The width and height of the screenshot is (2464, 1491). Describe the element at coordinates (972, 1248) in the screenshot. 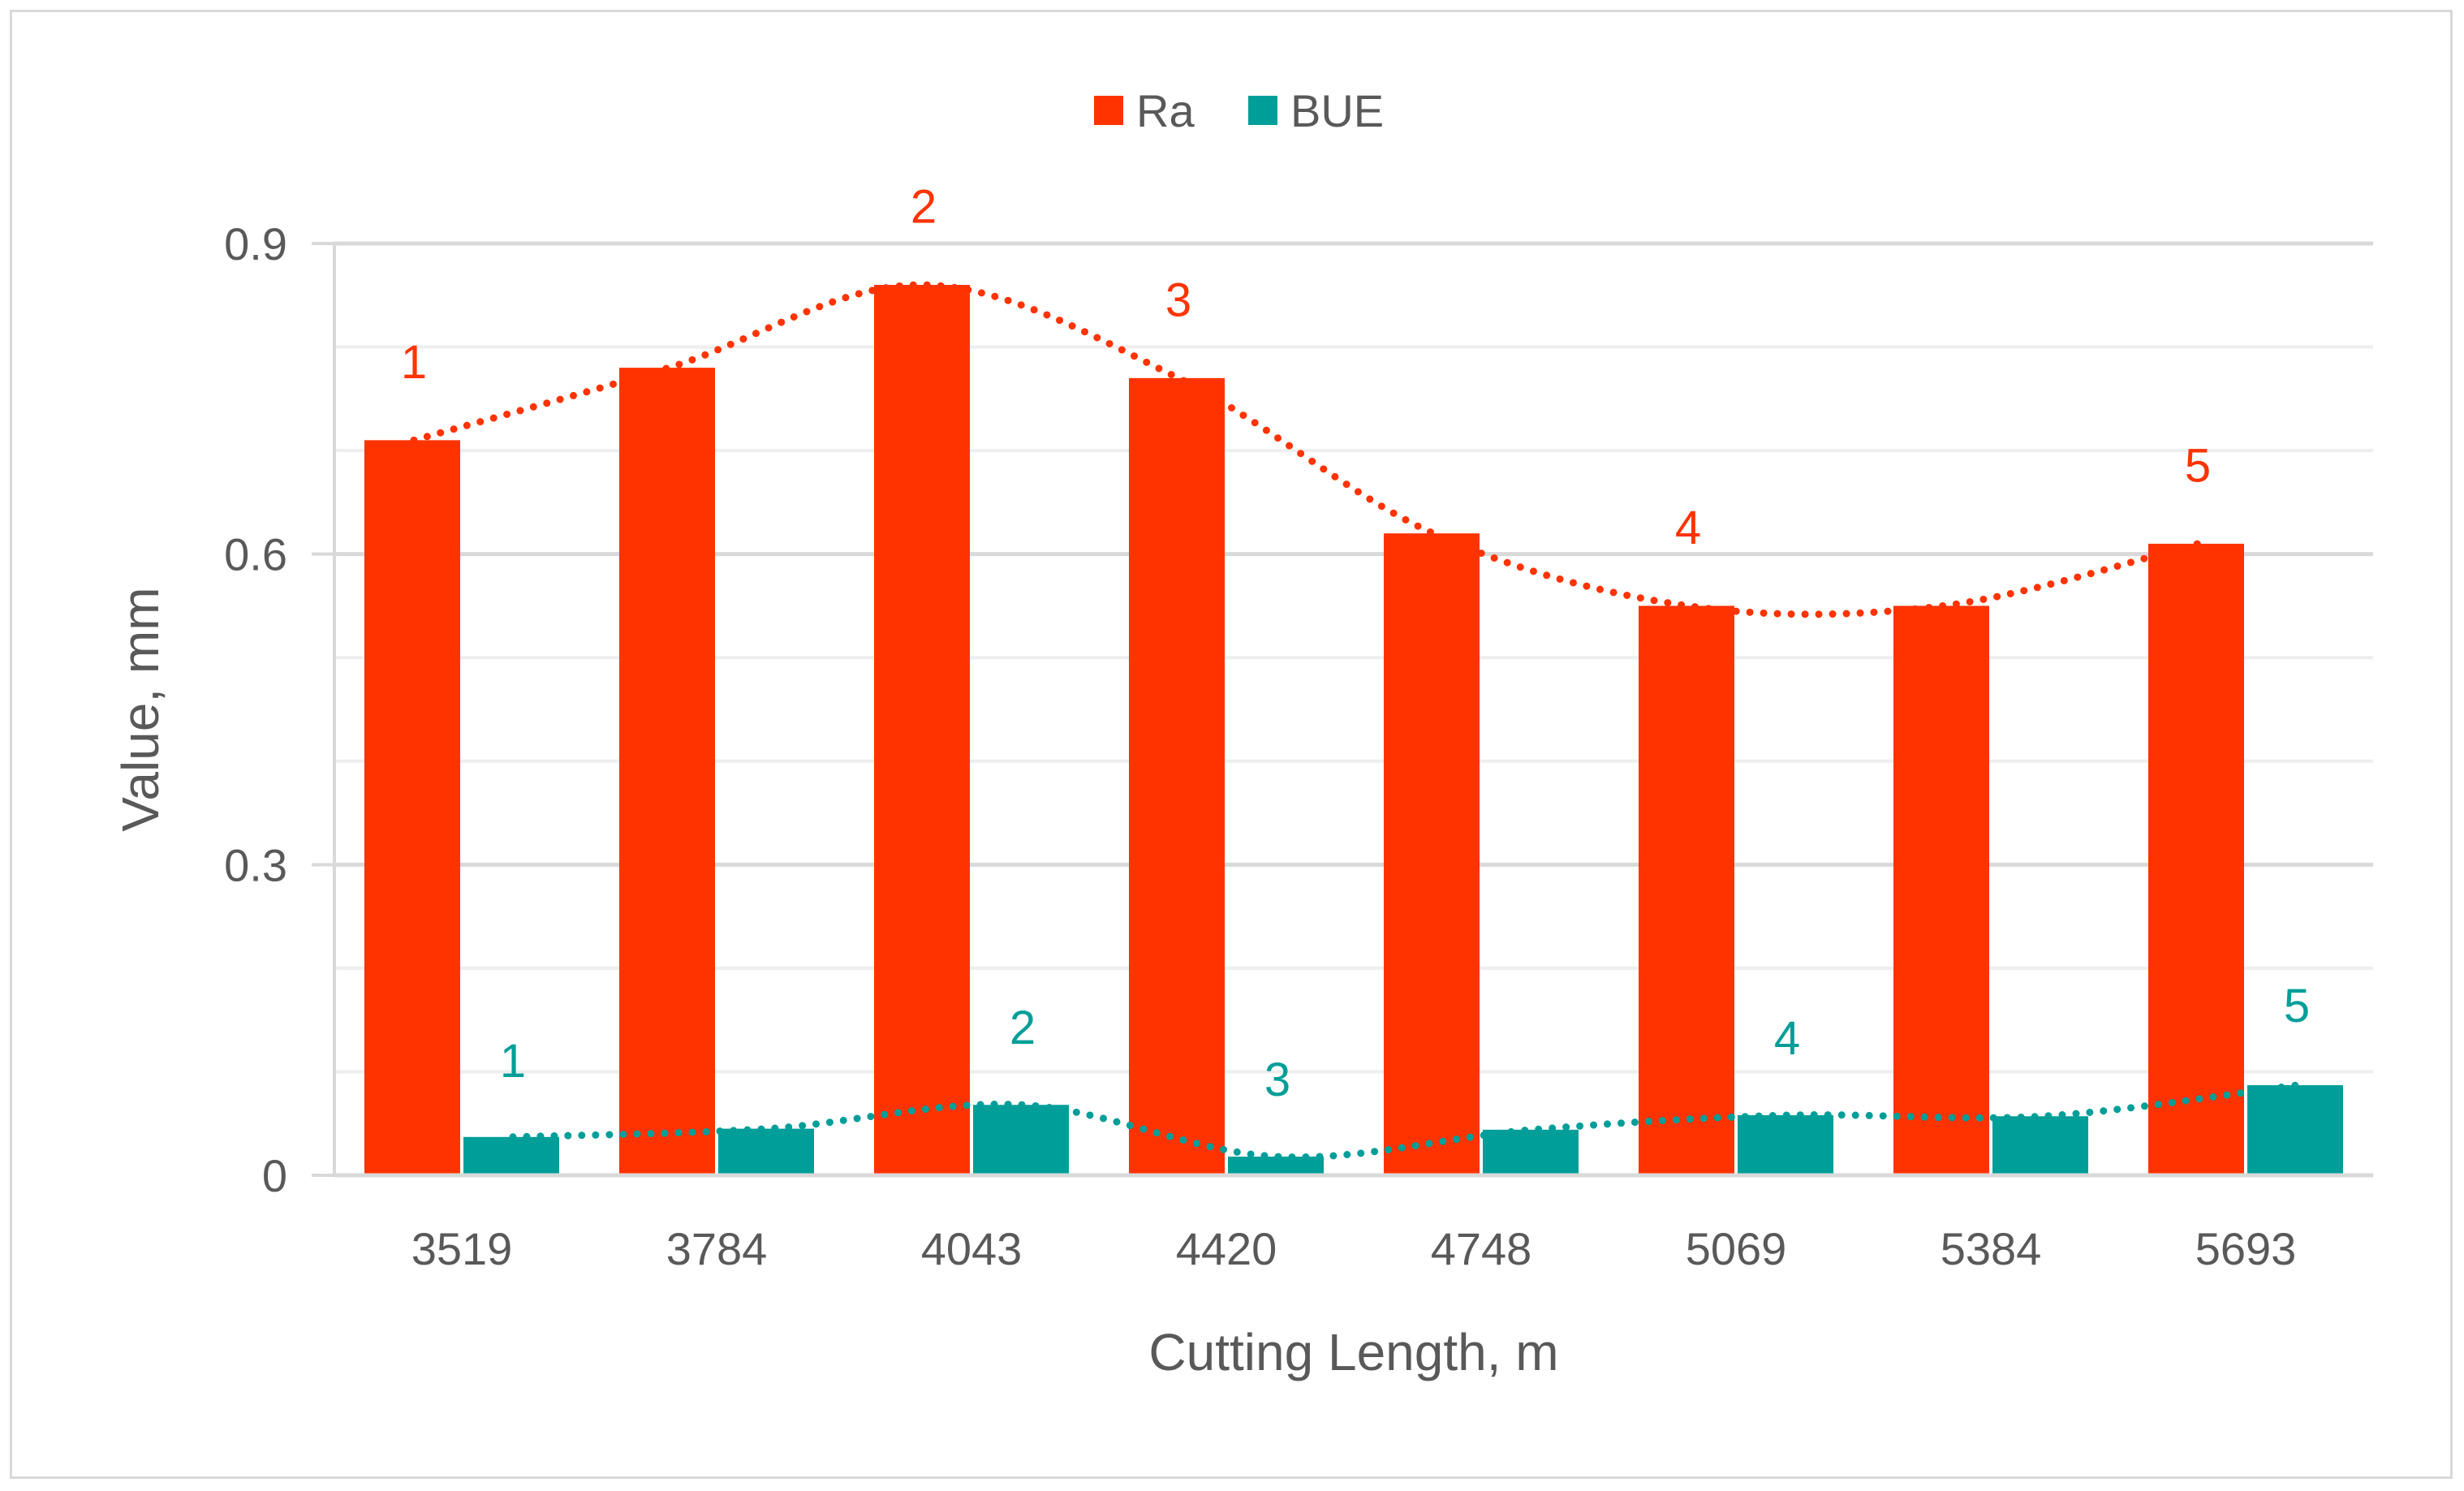

I see `x-tick-label: 4043` at that location.